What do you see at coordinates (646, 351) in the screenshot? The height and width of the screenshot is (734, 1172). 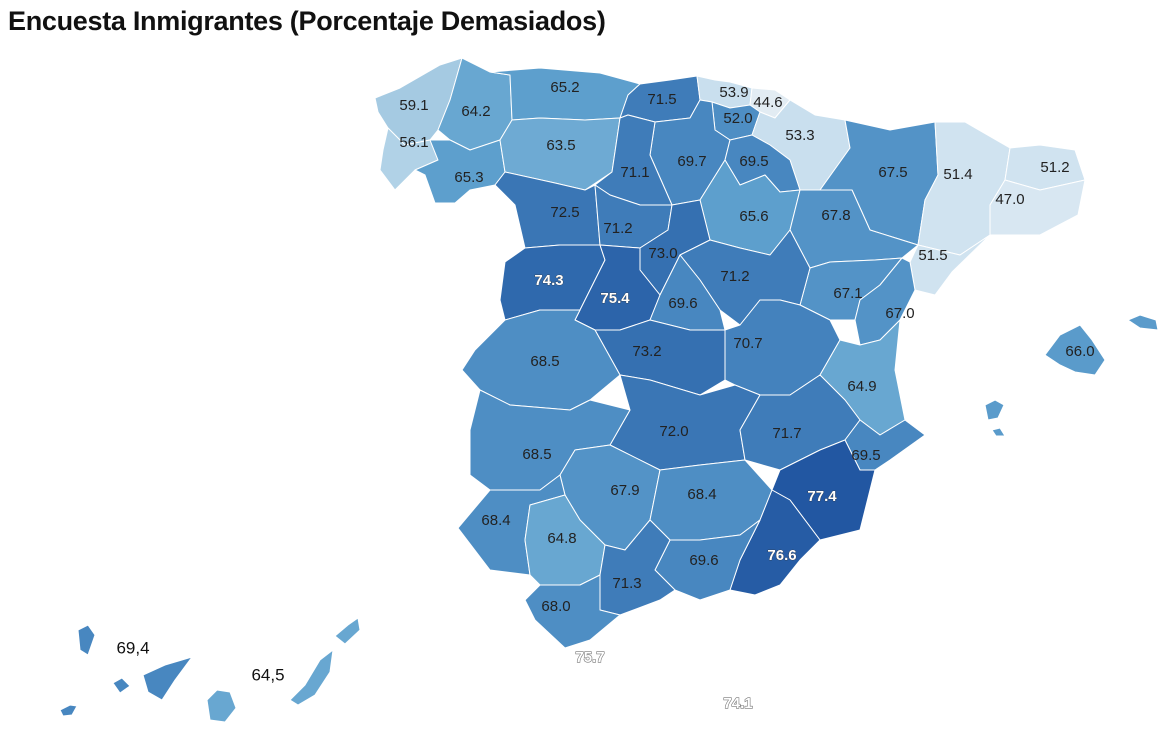 I see `region-value-label: 73.2` at bounding box center [646, 351].